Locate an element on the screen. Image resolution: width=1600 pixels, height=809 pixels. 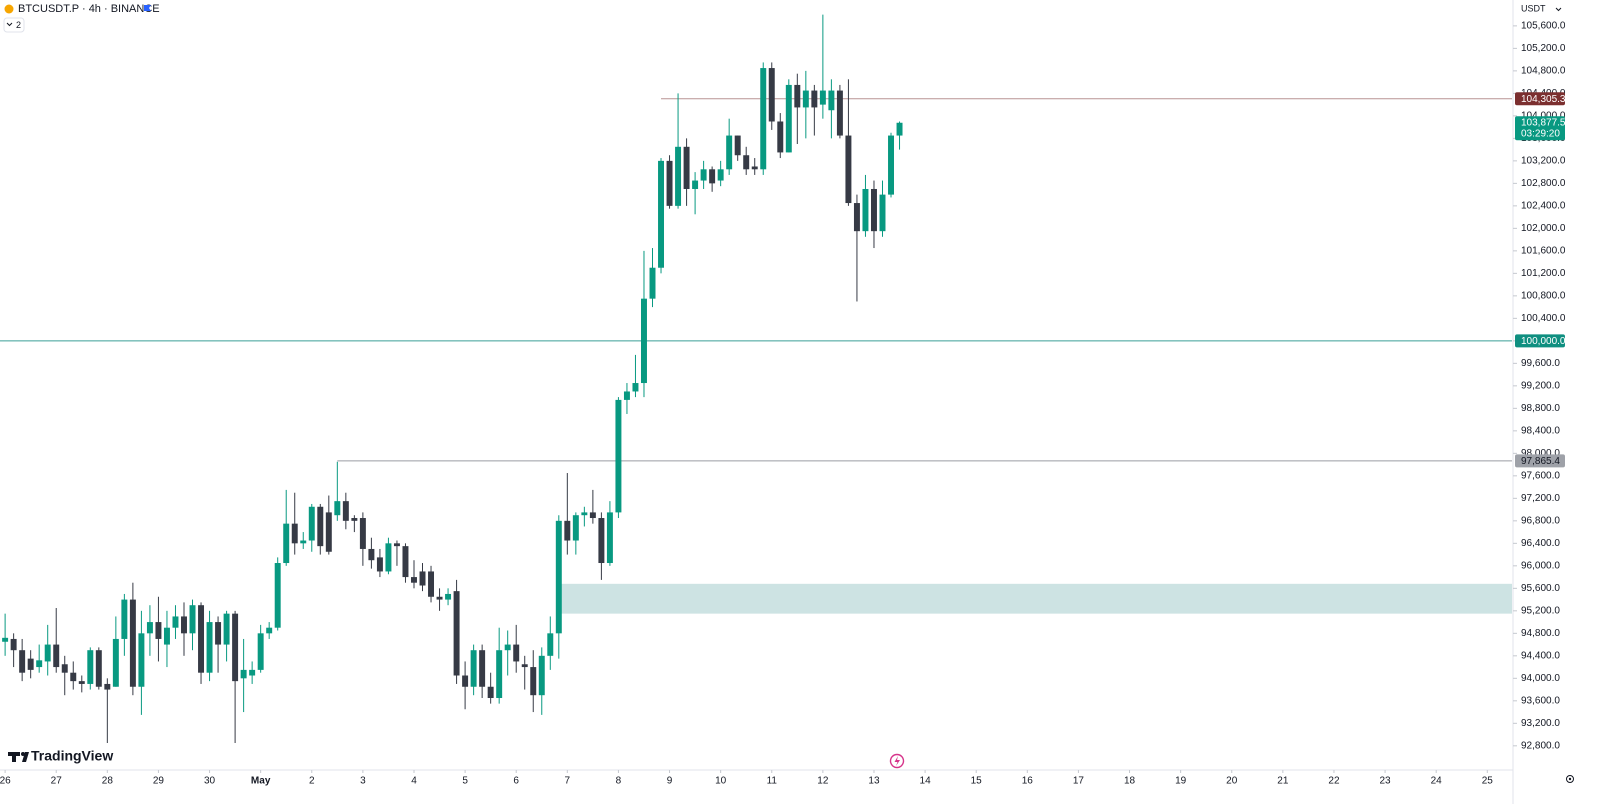
x-tick-label: 11 is located at coordinates (772, 781).